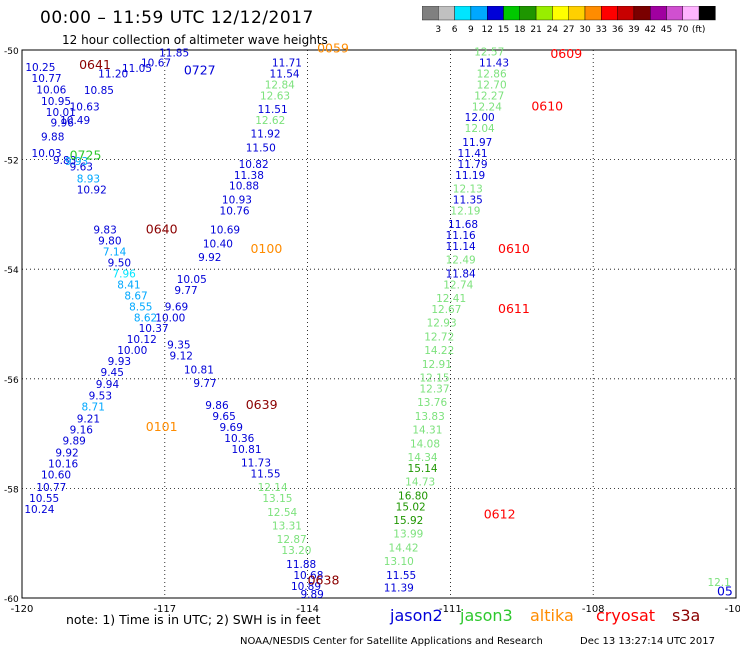 The image size is (740, 650). What do you see at coordinates (296, 551) in the screenshot?
I see `wave-height-label: 13.20` at bounding box center [296, 551].